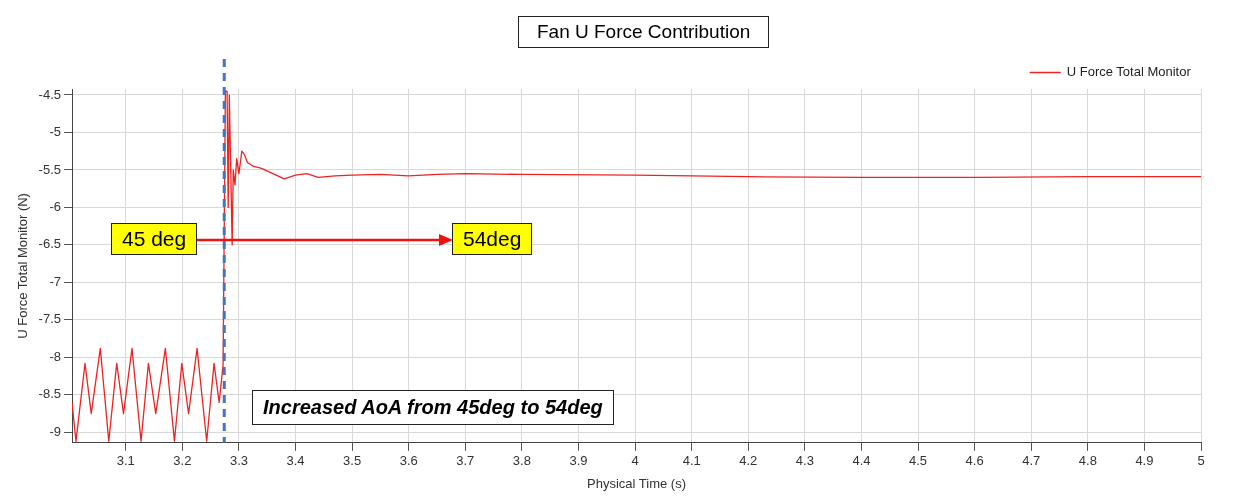 The height and width of the screenshot is (504, 1239). I want to click on x-tick-label: 4.5, so click(918, 461).